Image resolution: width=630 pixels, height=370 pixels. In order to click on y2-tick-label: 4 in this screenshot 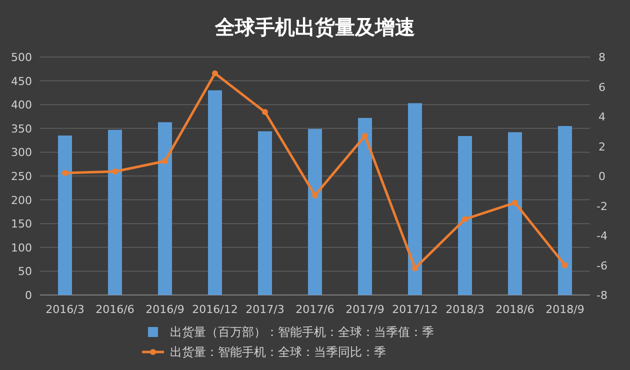, I will do `click(602, 117)`.